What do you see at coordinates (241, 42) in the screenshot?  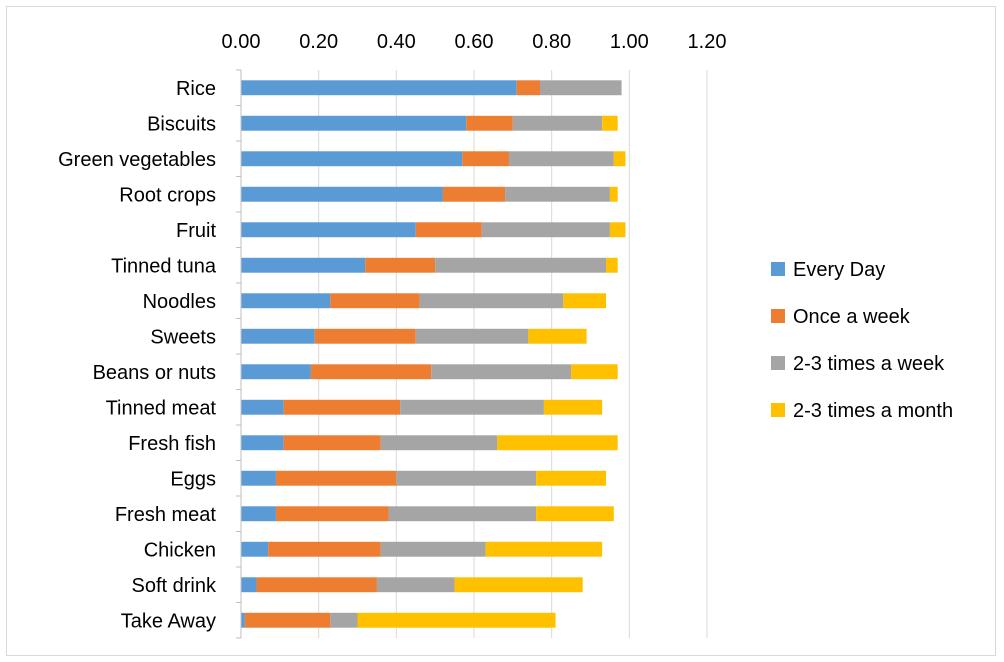 I see `x-tick-label: 0.00` at bounding box center [241, 42].